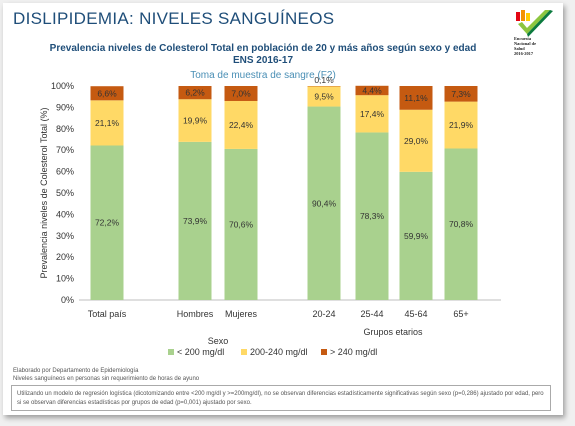 The width and height of the screenshot is (575, 426). What do you see at coordinates (353, 352) in the screenshot?
I see `legend-label: > 240 mg/dl` at bounding box center [353, 352].